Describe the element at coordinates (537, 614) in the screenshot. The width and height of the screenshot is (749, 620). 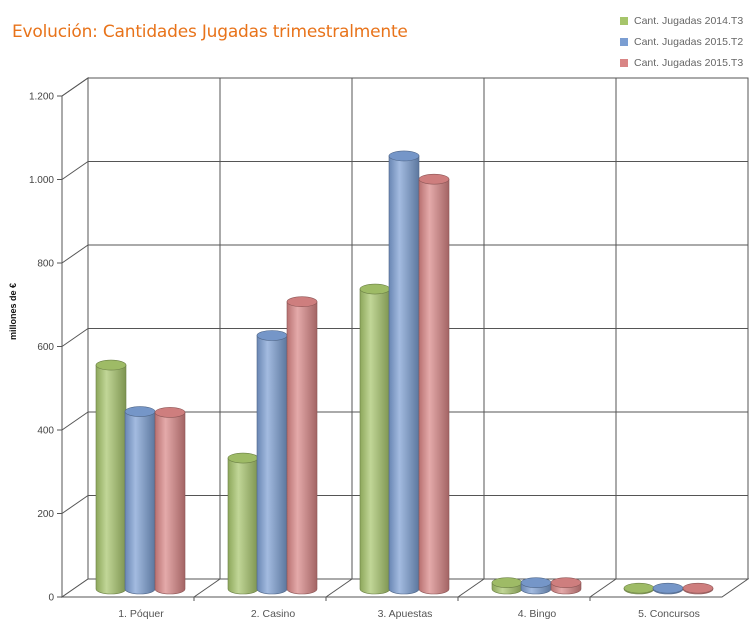
I see `x-tick-label: 4. Bingo` at that location.